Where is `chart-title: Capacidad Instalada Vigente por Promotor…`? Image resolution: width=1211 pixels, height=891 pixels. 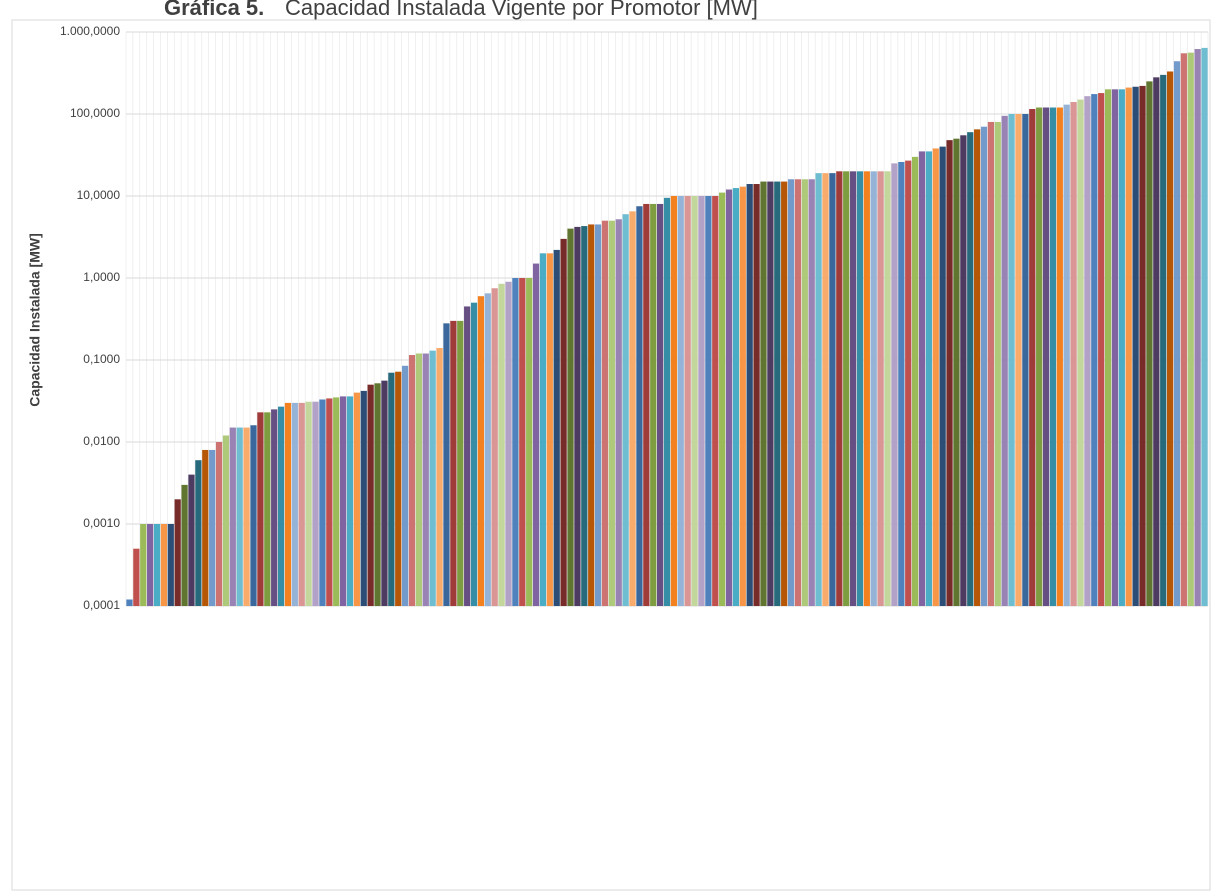
chart-title: Capacidad Instalada Vigente por Promotor… is located at coordinates (521, 10).